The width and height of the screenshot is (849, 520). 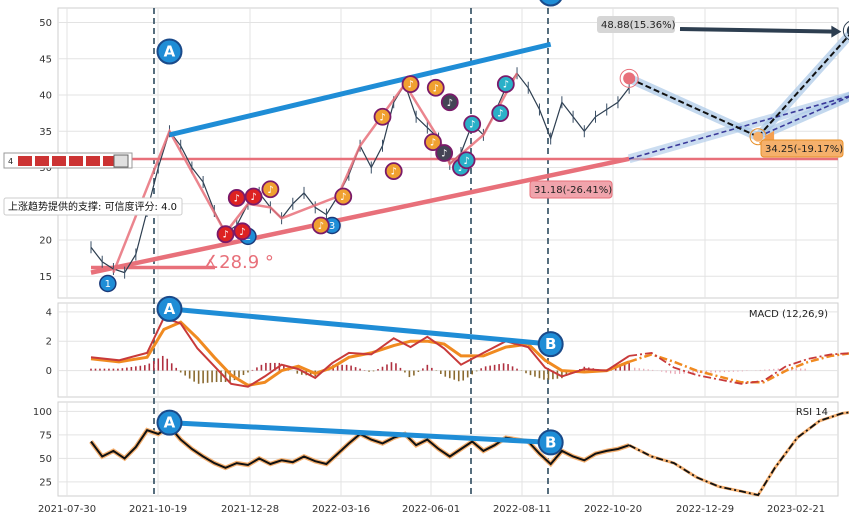 I want to click on target-low-text: 31.18(-26.41%), so click(x=573, y=190).